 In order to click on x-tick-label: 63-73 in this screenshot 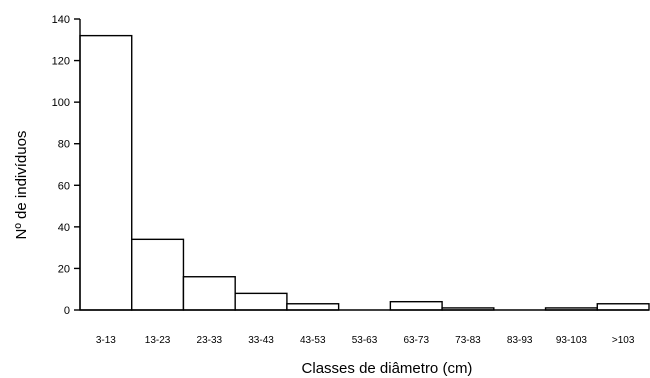, I will do `click(416, 340)`.